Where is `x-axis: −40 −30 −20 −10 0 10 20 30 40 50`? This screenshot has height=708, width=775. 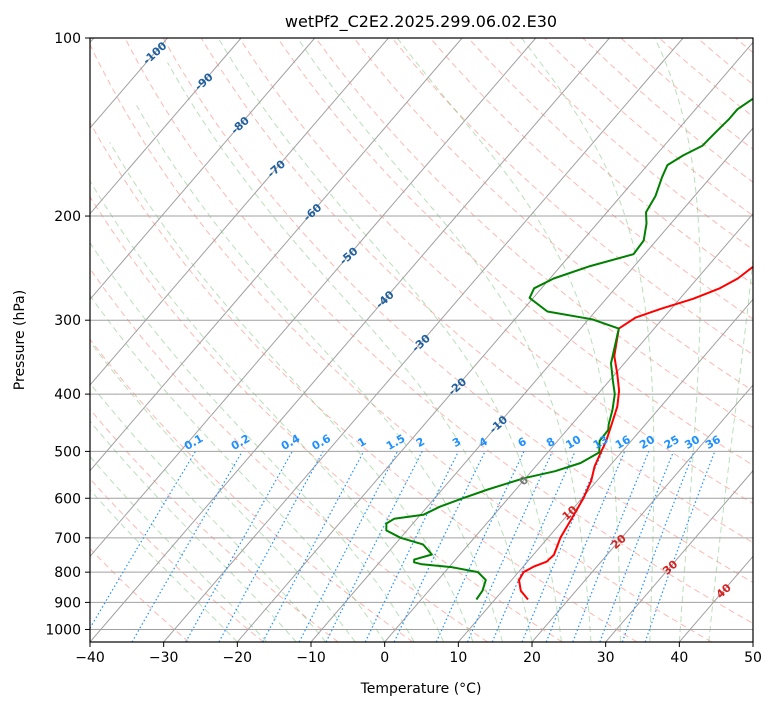 x-axis: −40 −30 −20 −10 0 10 20 30 40 50 is located at coordinates (418, 654).